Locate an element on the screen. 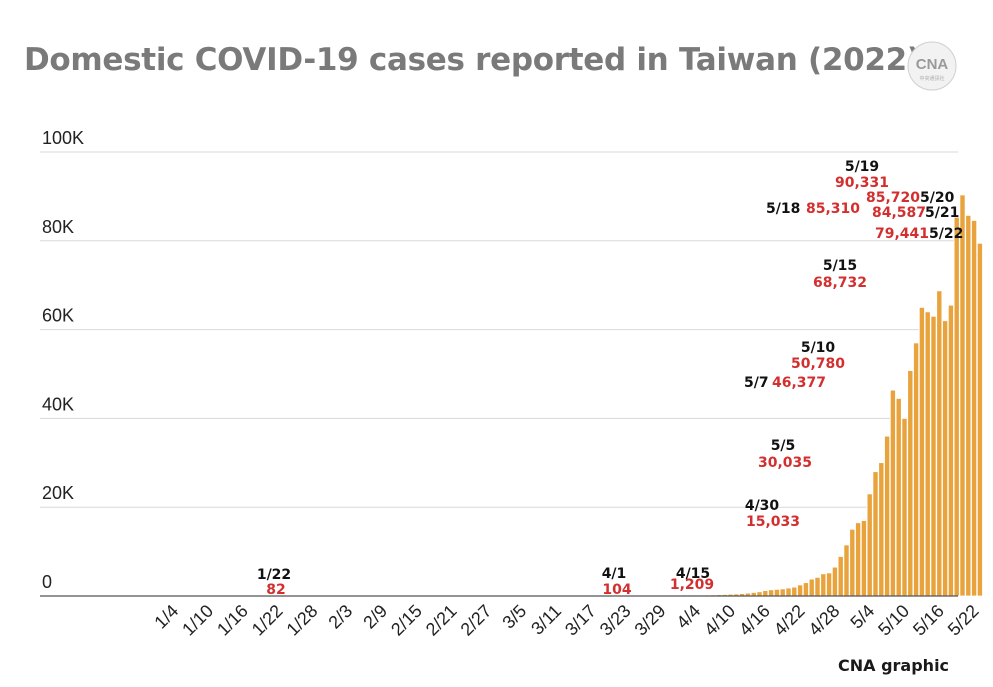  x-tick-label: 4/16 is located at coordinates (754, 620).